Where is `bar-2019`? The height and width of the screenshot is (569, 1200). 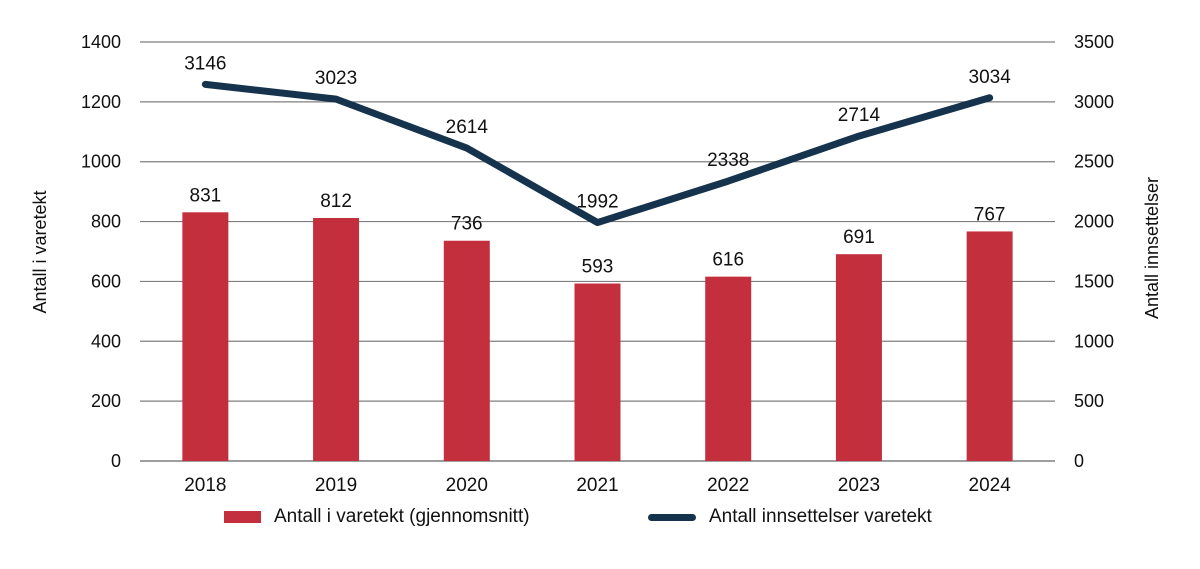 bar-2019 is located at coordinates (336, 339).